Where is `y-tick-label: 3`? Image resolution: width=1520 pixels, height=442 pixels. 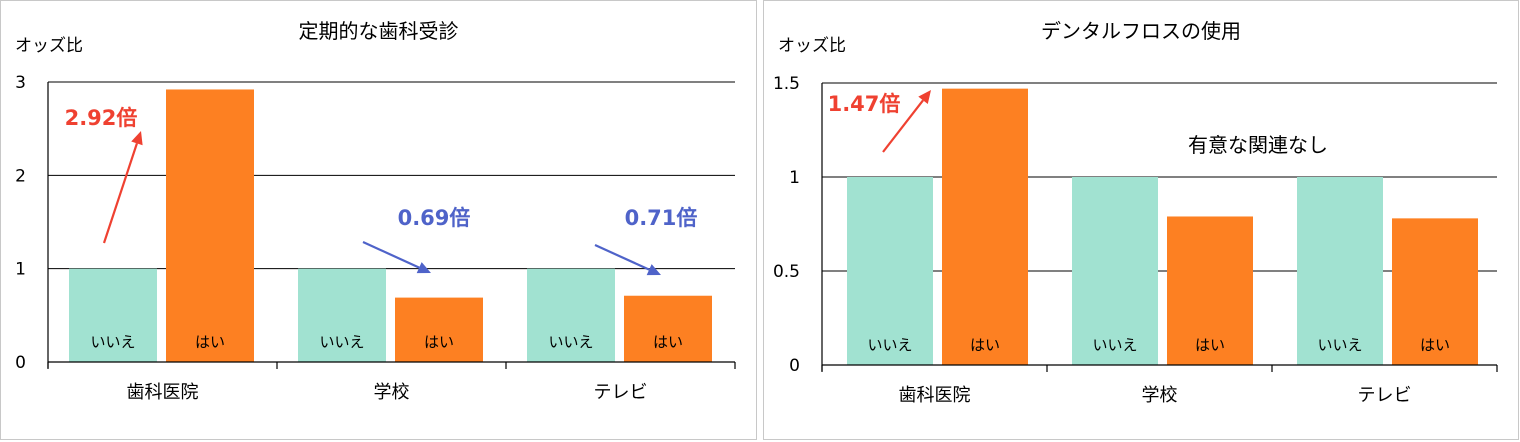
y-tick-label: 3 is located at coordinates (20, 83).